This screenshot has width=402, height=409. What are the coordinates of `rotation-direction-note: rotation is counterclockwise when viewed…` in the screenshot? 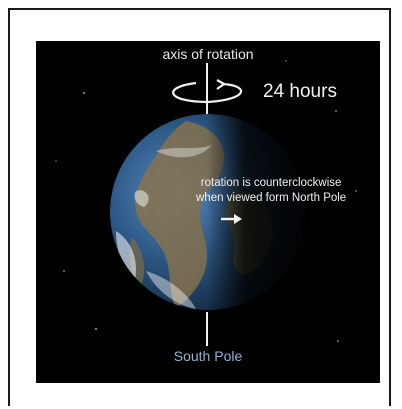 It's located at (271, 191).